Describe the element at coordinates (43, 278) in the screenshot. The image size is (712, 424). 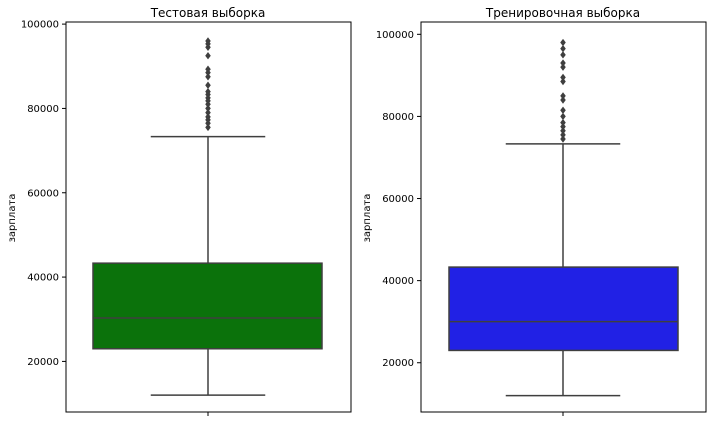
I see `test-sample-y-tick-label: 40000` at that location.